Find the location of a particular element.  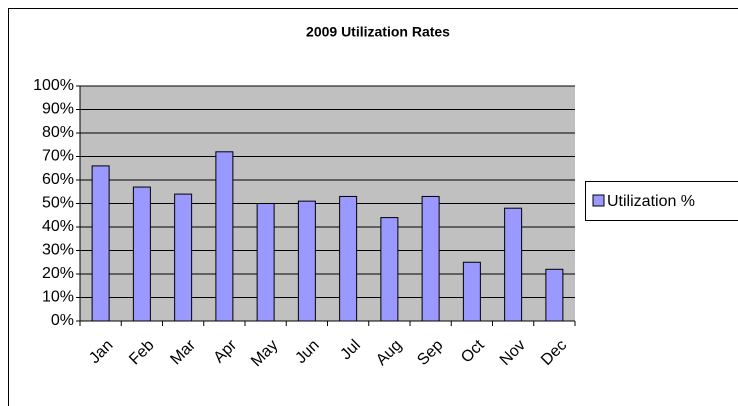

y-tick-label: 30% is located at coordinates (58, 250).